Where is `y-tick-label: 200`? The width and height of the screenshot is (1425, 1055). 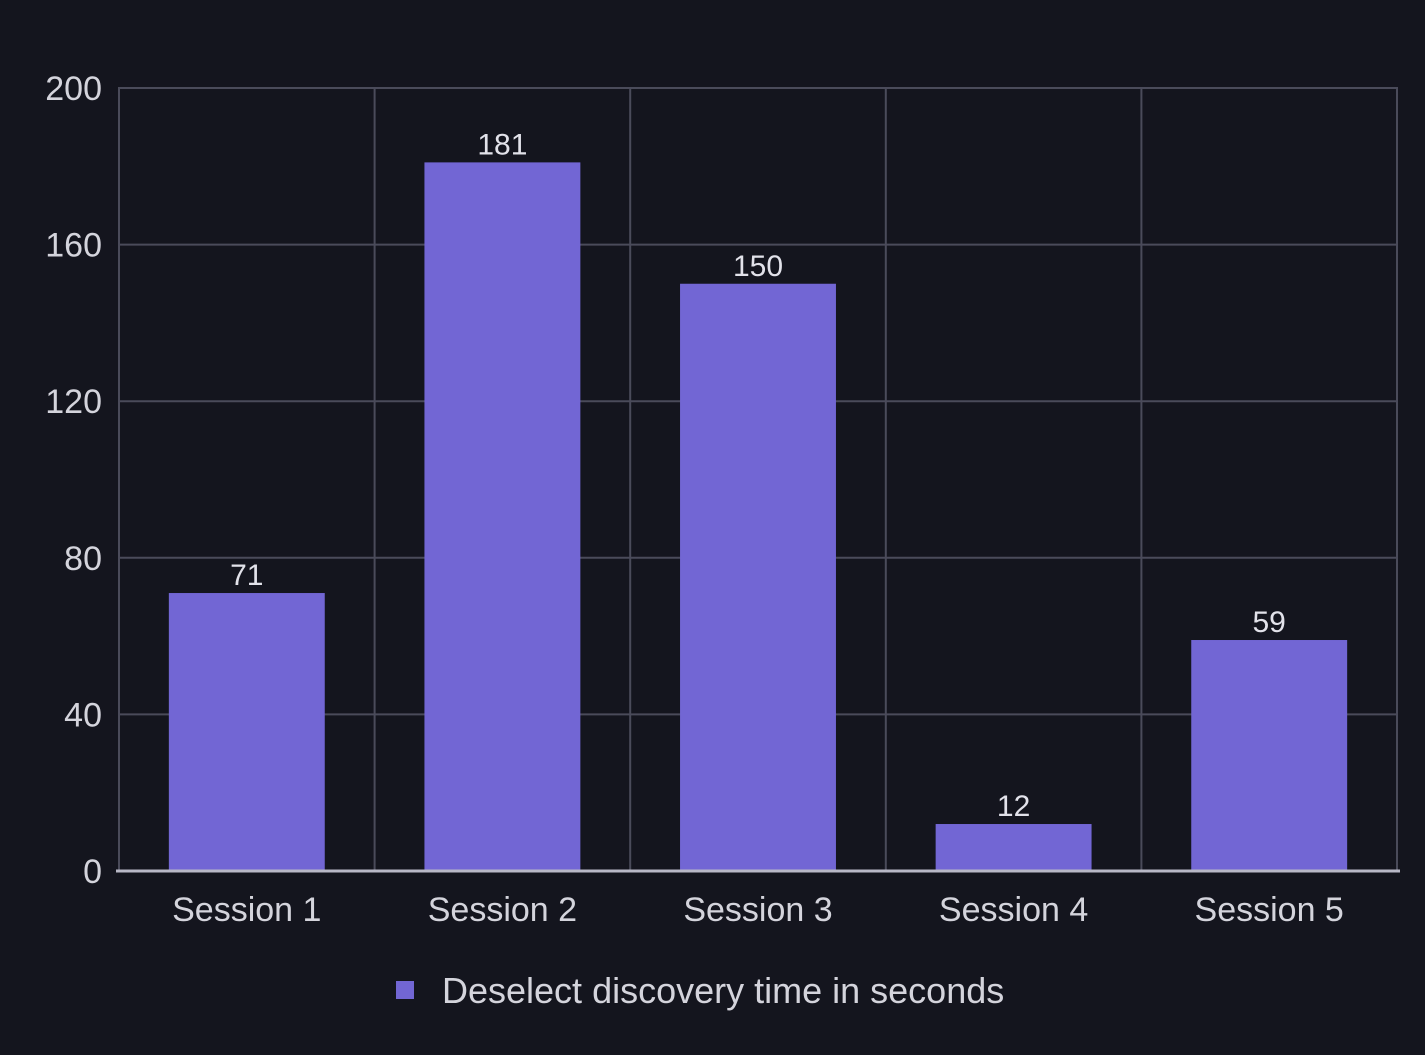 y-tick-label: 200 is located at coordinates (73, 89).